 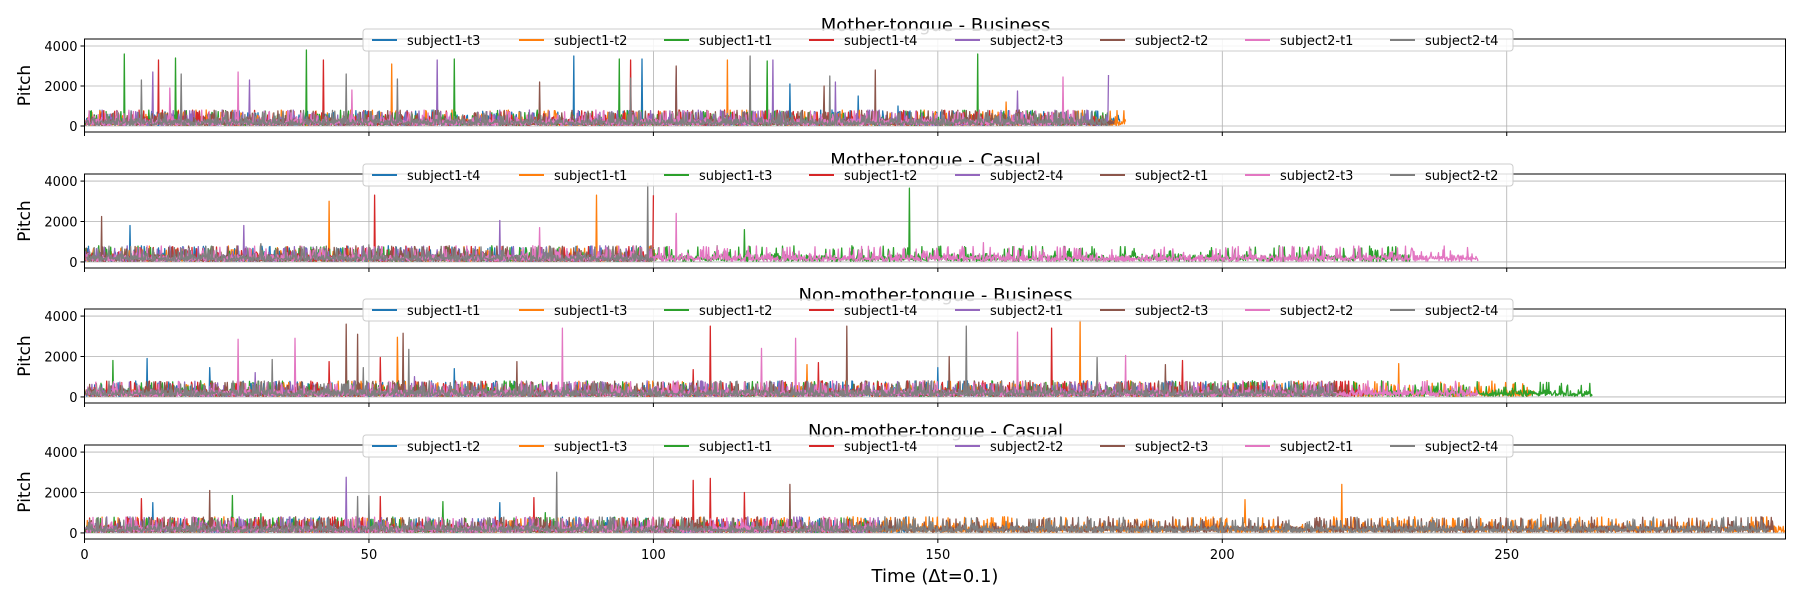 I want to click on x-axis-label: Time (Δt=0.1), so click(x=935, y=576).